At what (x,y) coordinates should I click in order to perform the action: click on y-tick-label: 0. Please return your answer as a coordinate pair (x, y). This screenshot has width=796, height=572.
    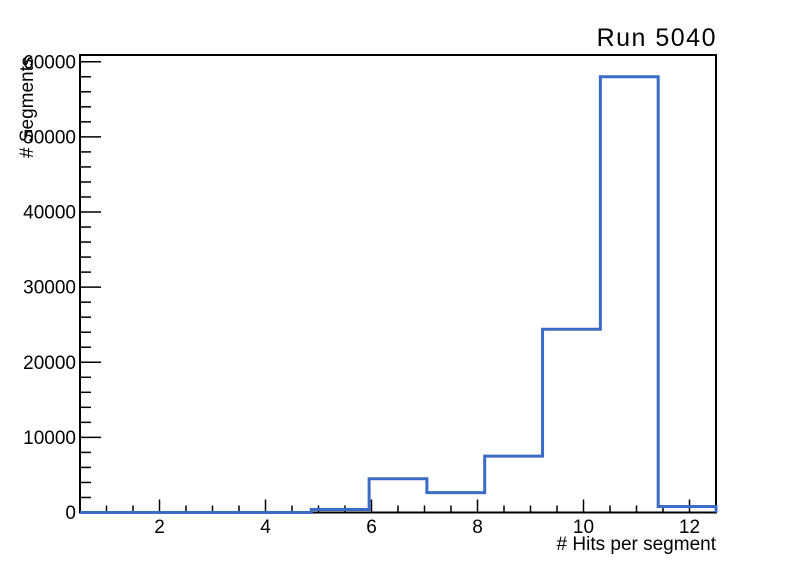
    Looking at the image, I should click on (70, 513).